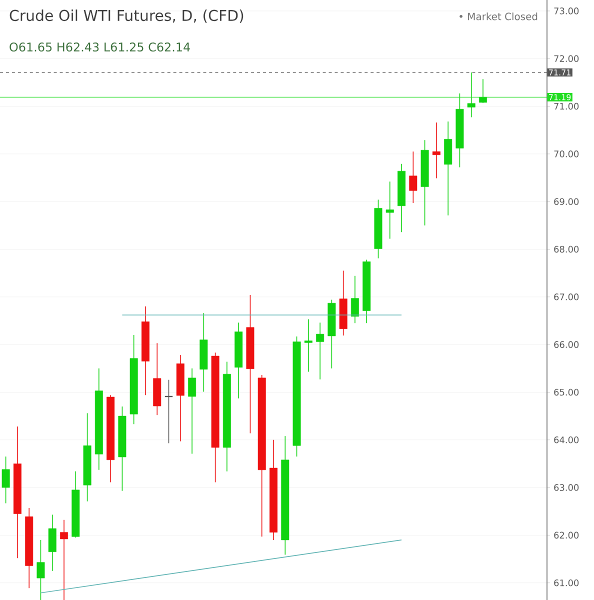 The width and height of the screenshot is (594, 600). What do you see at coordinates (566, 392) in the screenshot?
I see `y-tick-label: 65.00` at bounding box center [566, 392].